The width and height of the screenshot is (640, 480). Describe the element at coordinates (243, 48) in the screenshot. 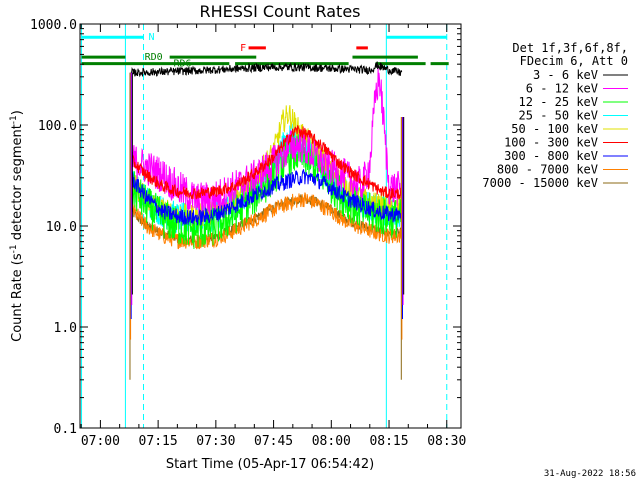

I see `annotation-label-f: F` at that location.